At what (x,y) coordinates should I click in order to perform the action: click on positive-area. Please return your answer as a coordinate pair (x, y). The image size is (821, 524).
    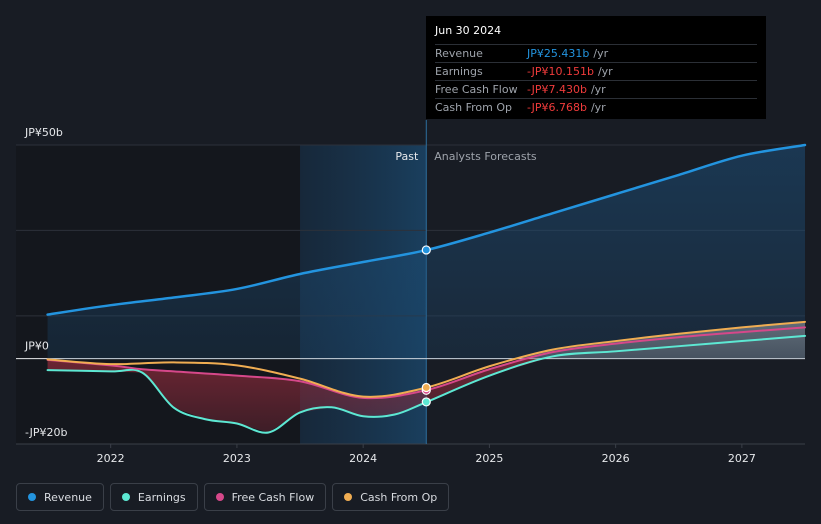
    Looking at the image, I should click on (426, 340).